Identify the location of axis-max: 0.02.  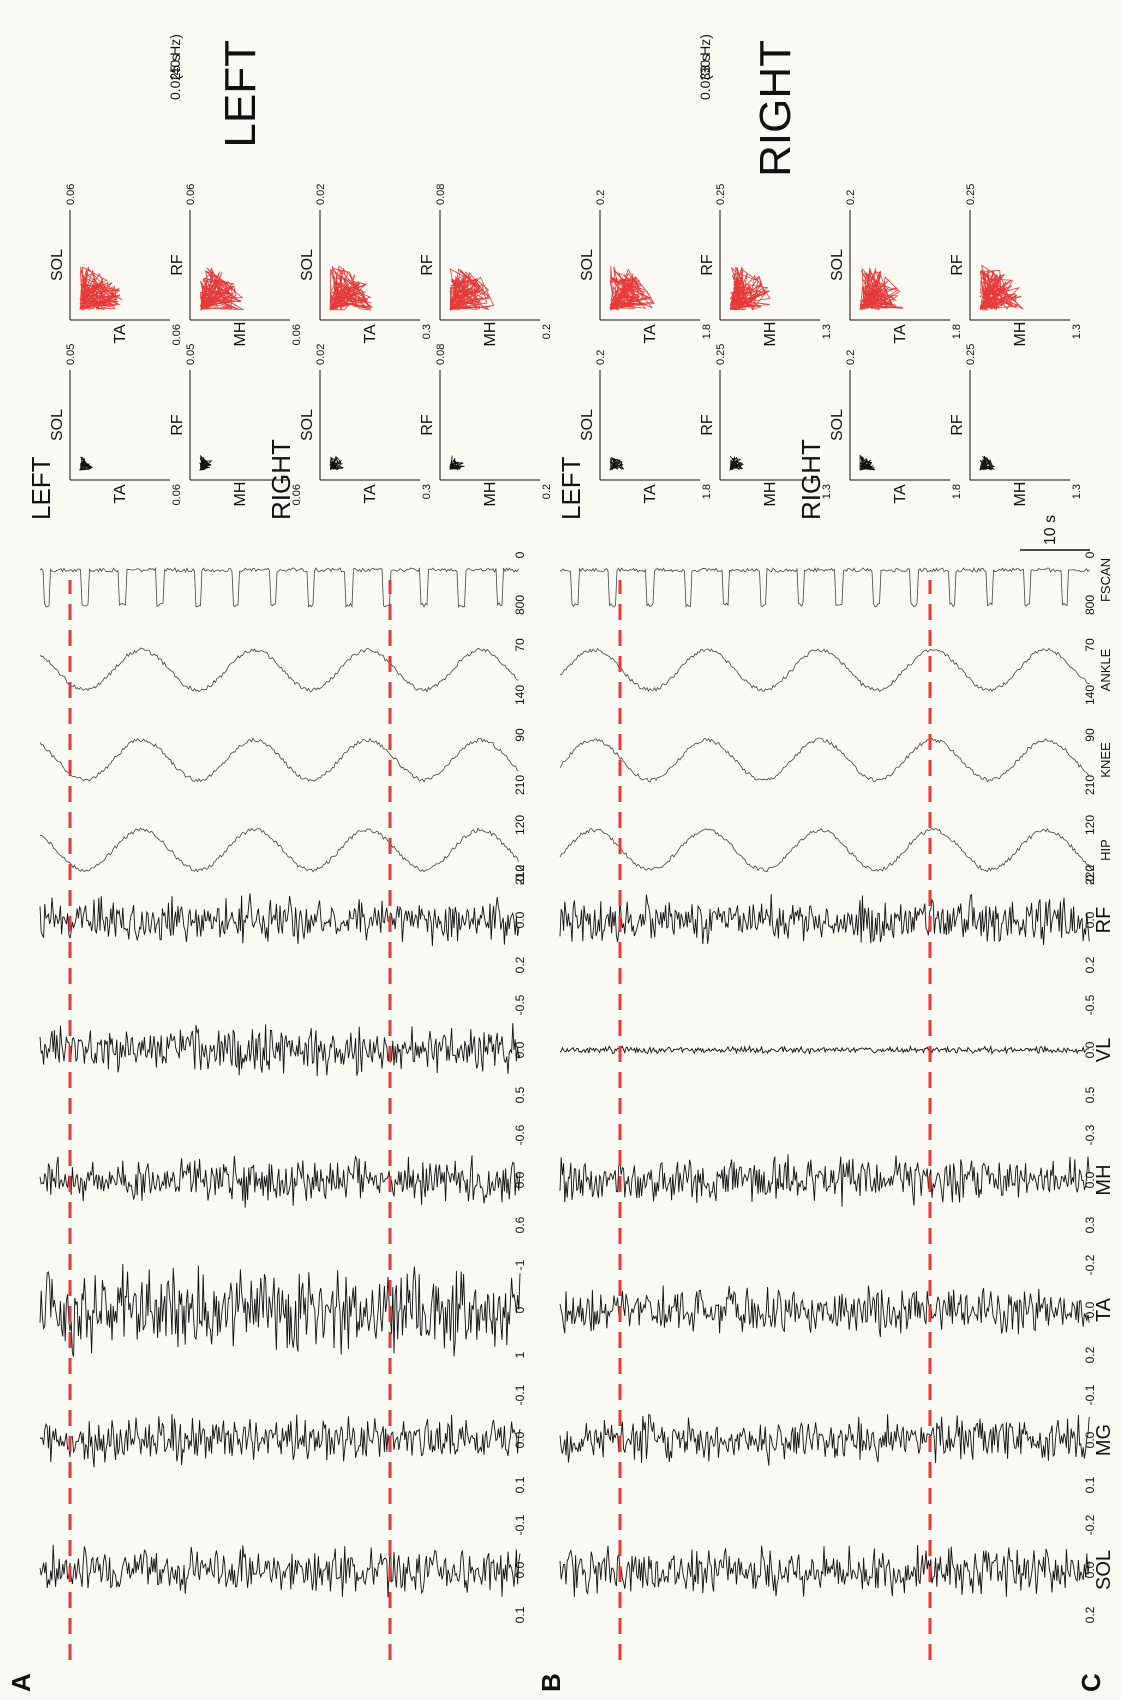
(321, 194).